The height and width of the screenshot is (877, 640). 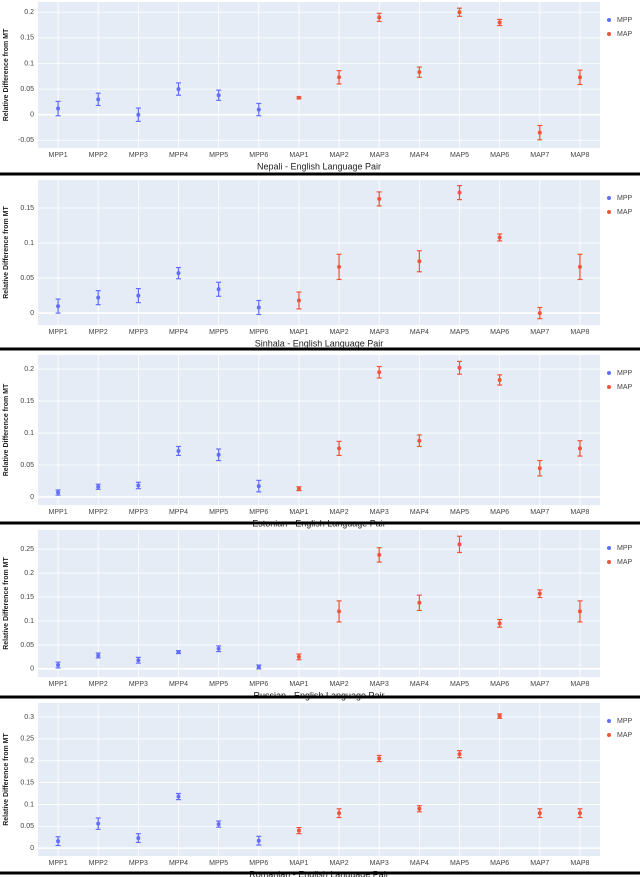 What do you see at coordinates (32, 497) in the screenshot?
I see `y-tick-label: 0` at bounding box center [32, 497].